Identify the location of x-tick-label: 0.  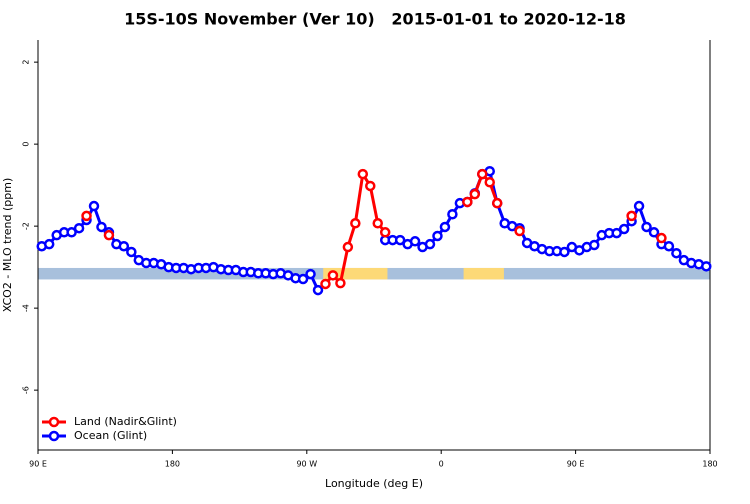
(441, 464).